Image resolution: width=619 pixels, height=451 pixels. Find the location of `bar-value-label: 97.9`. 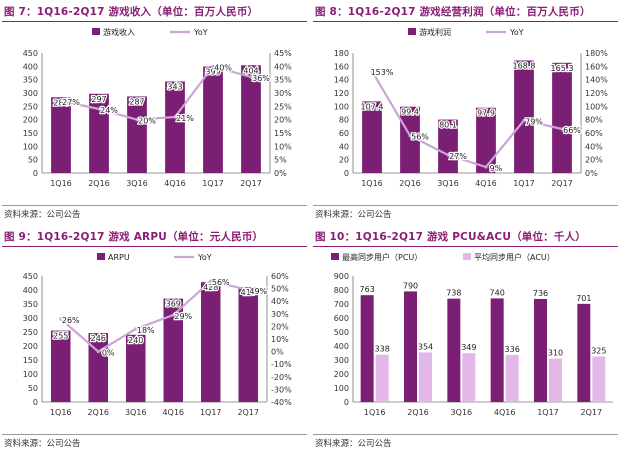

bar-value-label: 97.9 is located at coordinates (486, 113).